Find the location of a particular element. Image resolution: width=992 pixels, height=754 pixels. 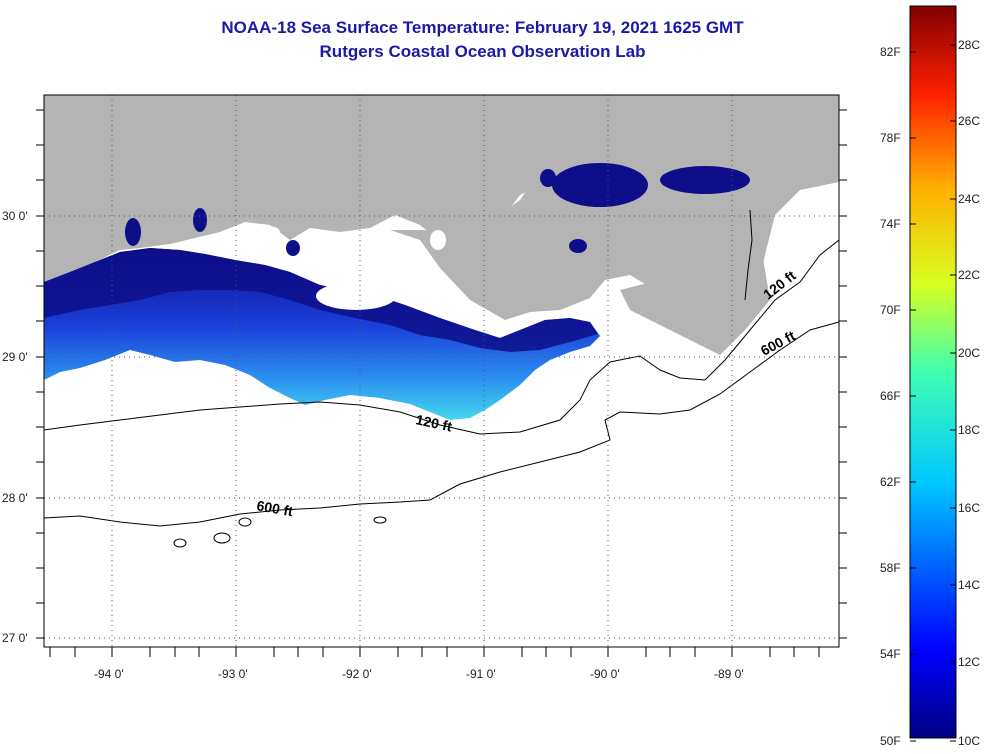

colorbar is located at coordinates (933, 372).